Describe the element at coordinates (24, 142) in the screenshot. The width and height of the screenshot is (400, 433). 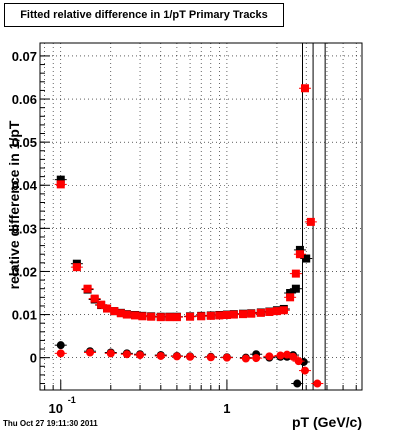
I see `y-tick-label: 0.05` at that location.